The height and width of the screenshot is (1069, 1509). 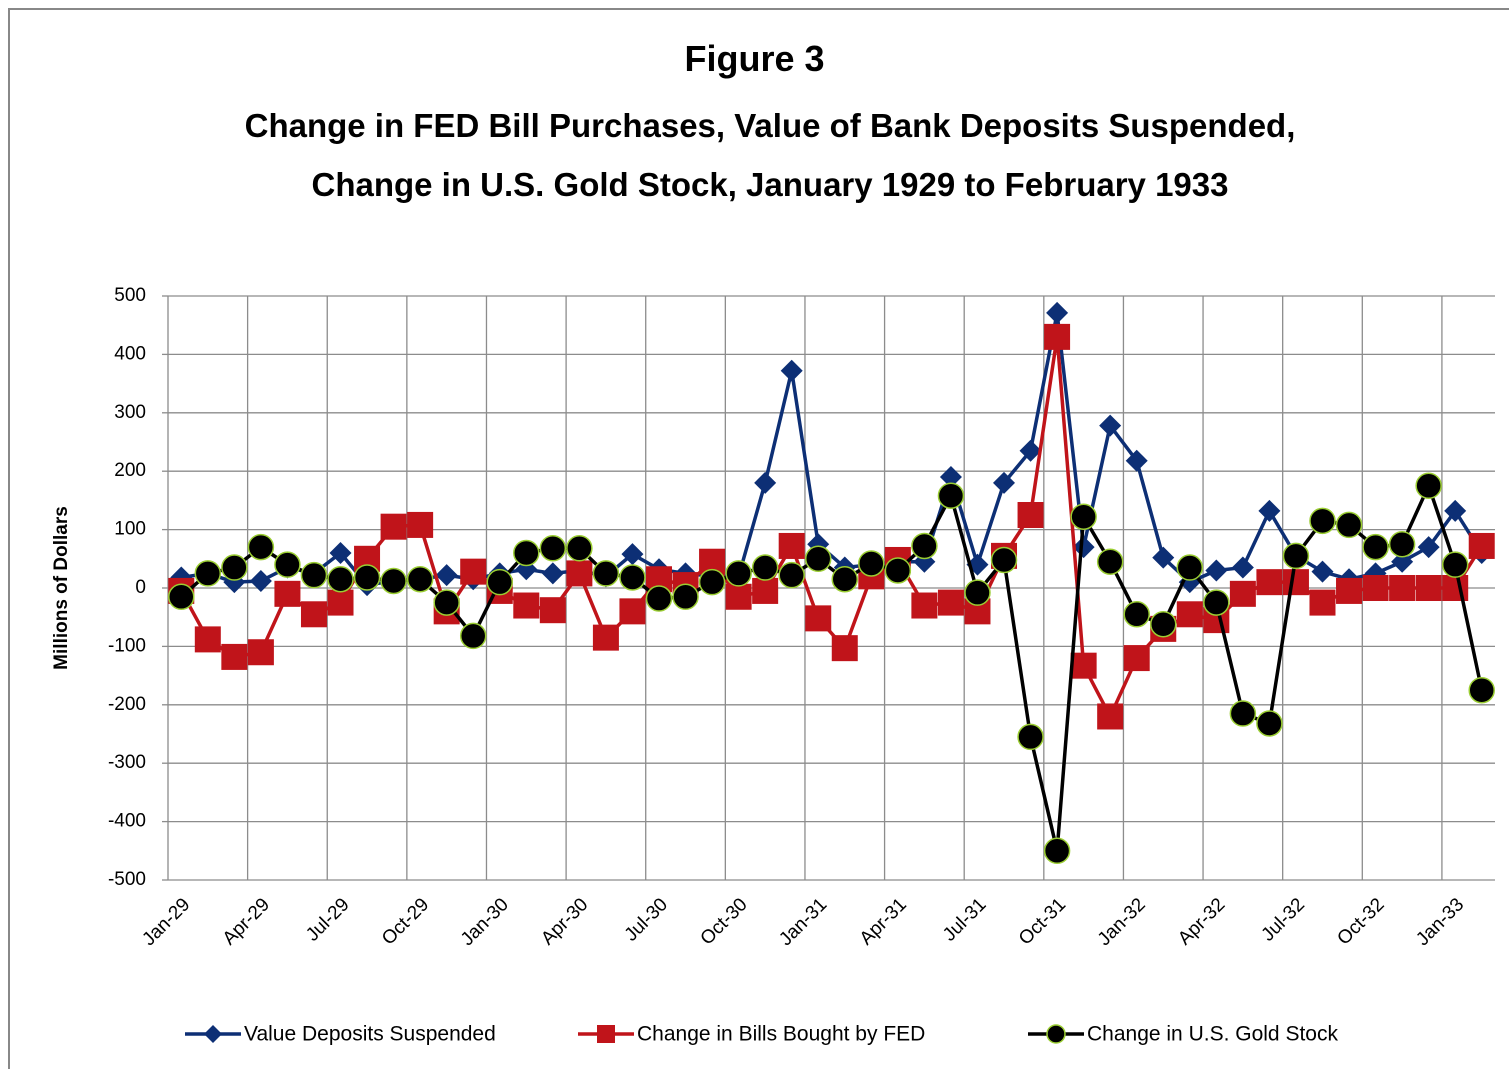 I want to click on y-axis-label: Millions of Dollars, so click(x=61, y=588).